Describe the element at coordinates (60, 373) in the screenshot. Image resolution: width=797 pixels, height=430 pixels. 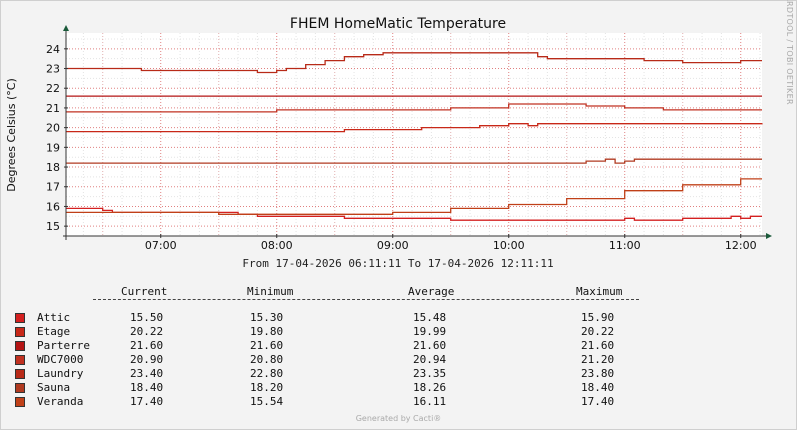
I see `legend-series-name: Laundry` at that location.